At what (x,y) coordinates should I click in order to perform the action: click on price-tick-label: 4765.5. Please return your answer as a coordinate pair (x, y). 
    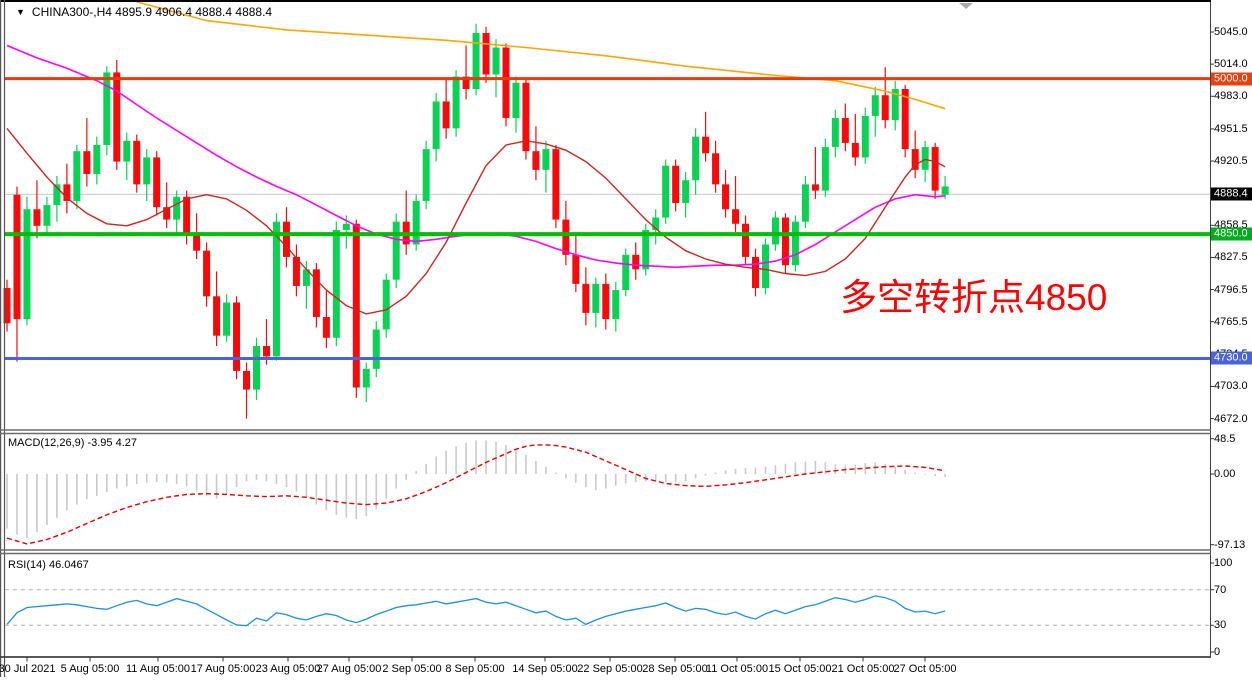
    Looking at the image, I should click on (1231, 321).